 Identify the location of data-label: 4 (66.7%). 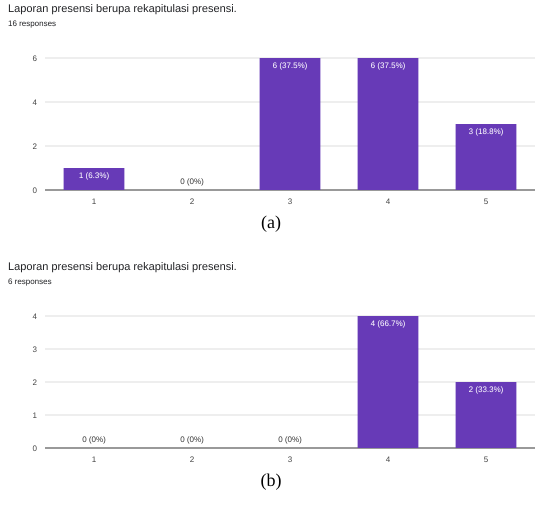
(388, 323).